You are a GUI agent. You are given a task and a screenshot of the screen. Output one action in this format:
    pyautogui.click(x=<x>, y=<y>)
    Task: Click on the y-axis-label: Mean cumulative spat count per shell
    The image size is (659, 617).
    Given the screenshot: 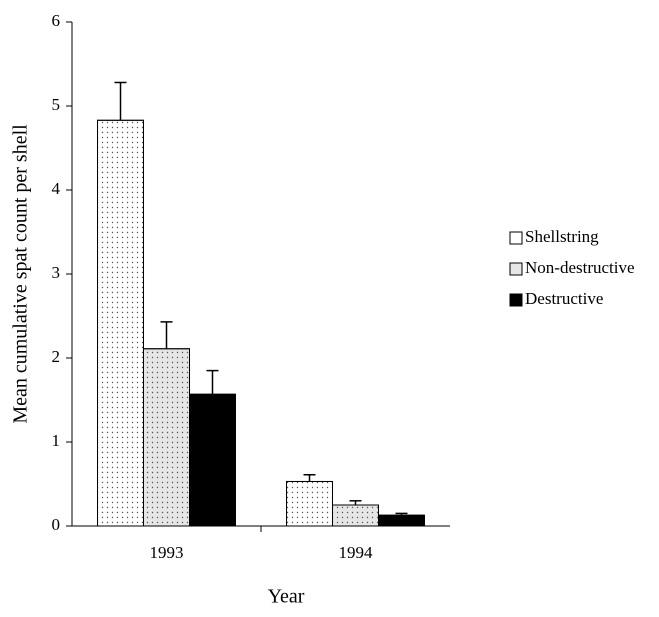 What is the action you would take?
    pyautogui.click(x=21, y=274)
    